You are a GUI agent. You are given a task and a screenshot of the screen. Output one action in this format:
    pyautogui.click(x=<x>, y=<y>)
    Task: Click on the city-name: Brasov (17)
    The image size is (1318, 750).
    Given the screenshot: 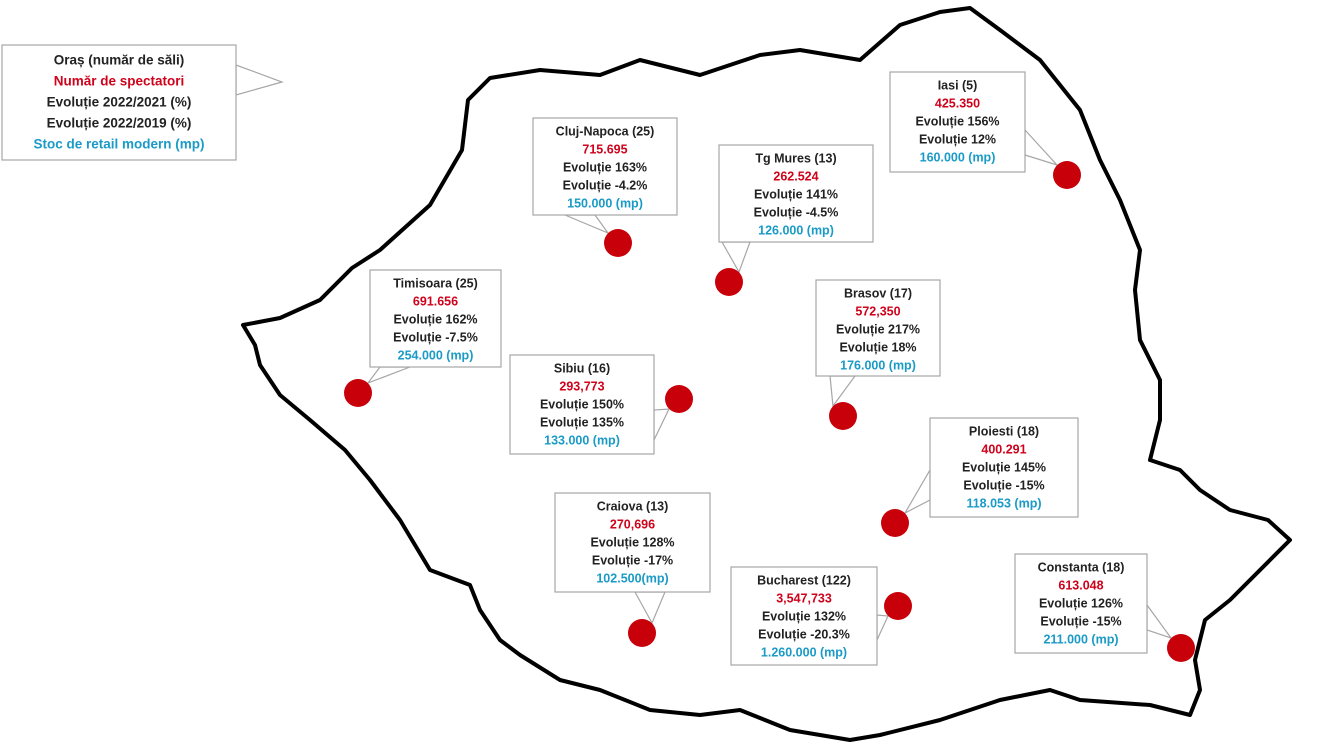 What is the action you would take?
    pyautogui.click(x=878, y=293)
    